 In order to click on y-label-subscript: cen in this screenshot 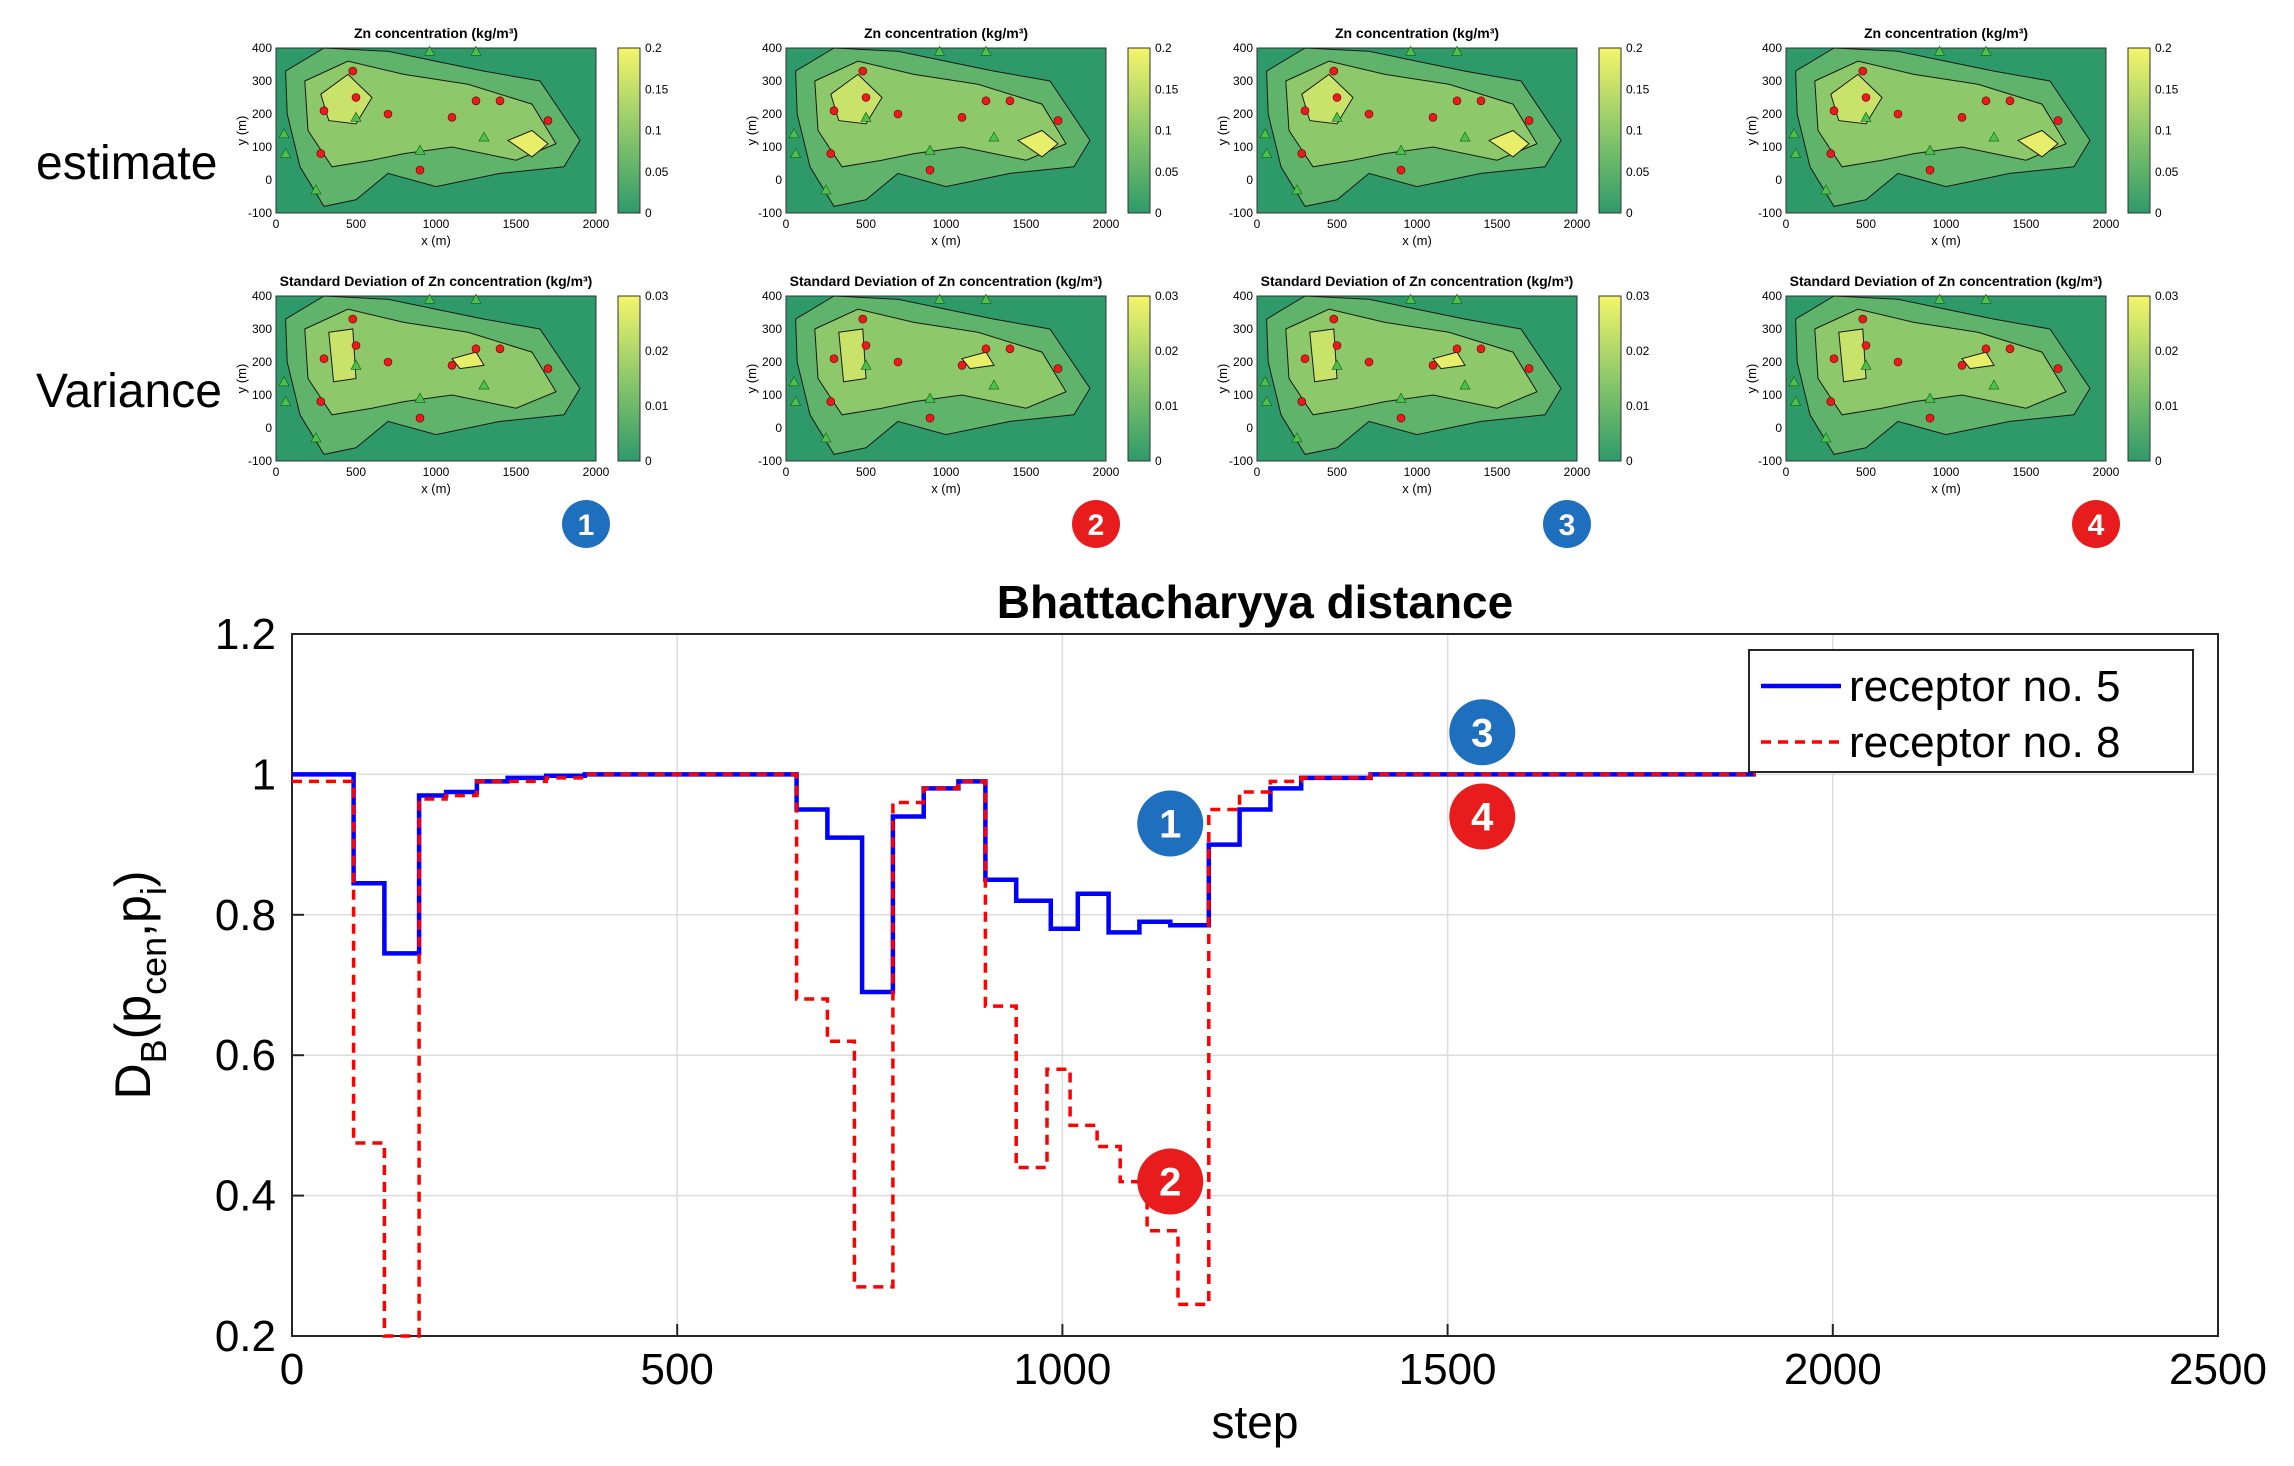, I will do `click(153, 966)`.